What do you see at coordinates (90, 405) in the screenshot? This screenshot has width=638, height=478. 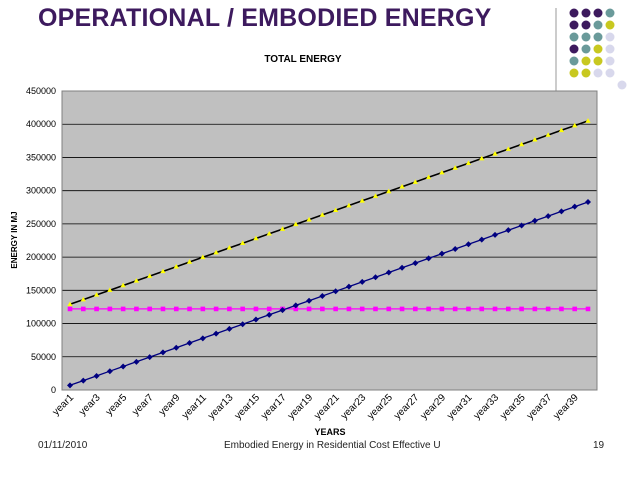 I see `x-tick-label: year3` at bounding box center [90, 405].